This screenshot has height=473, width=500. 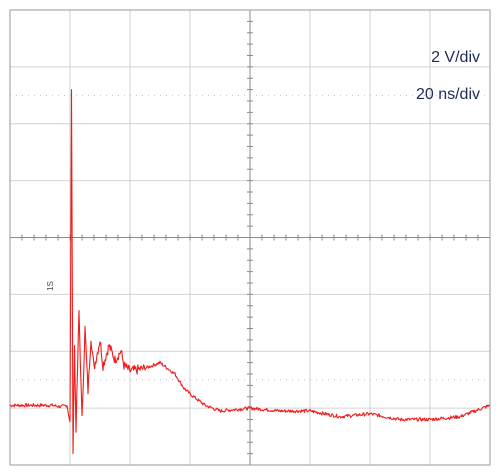 I want to click on time-scale-label: 20 ns/div, so click(x=448, y=94).